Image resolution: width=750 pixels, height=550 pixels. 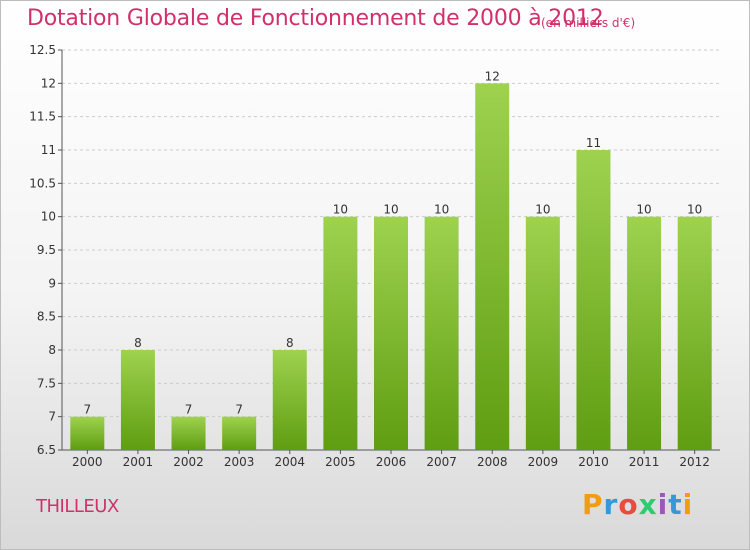 What do you see at coordinates (593, 462) in the screenshot?
I see `x-tick-label: 2010` at bounding box center [593, 462].